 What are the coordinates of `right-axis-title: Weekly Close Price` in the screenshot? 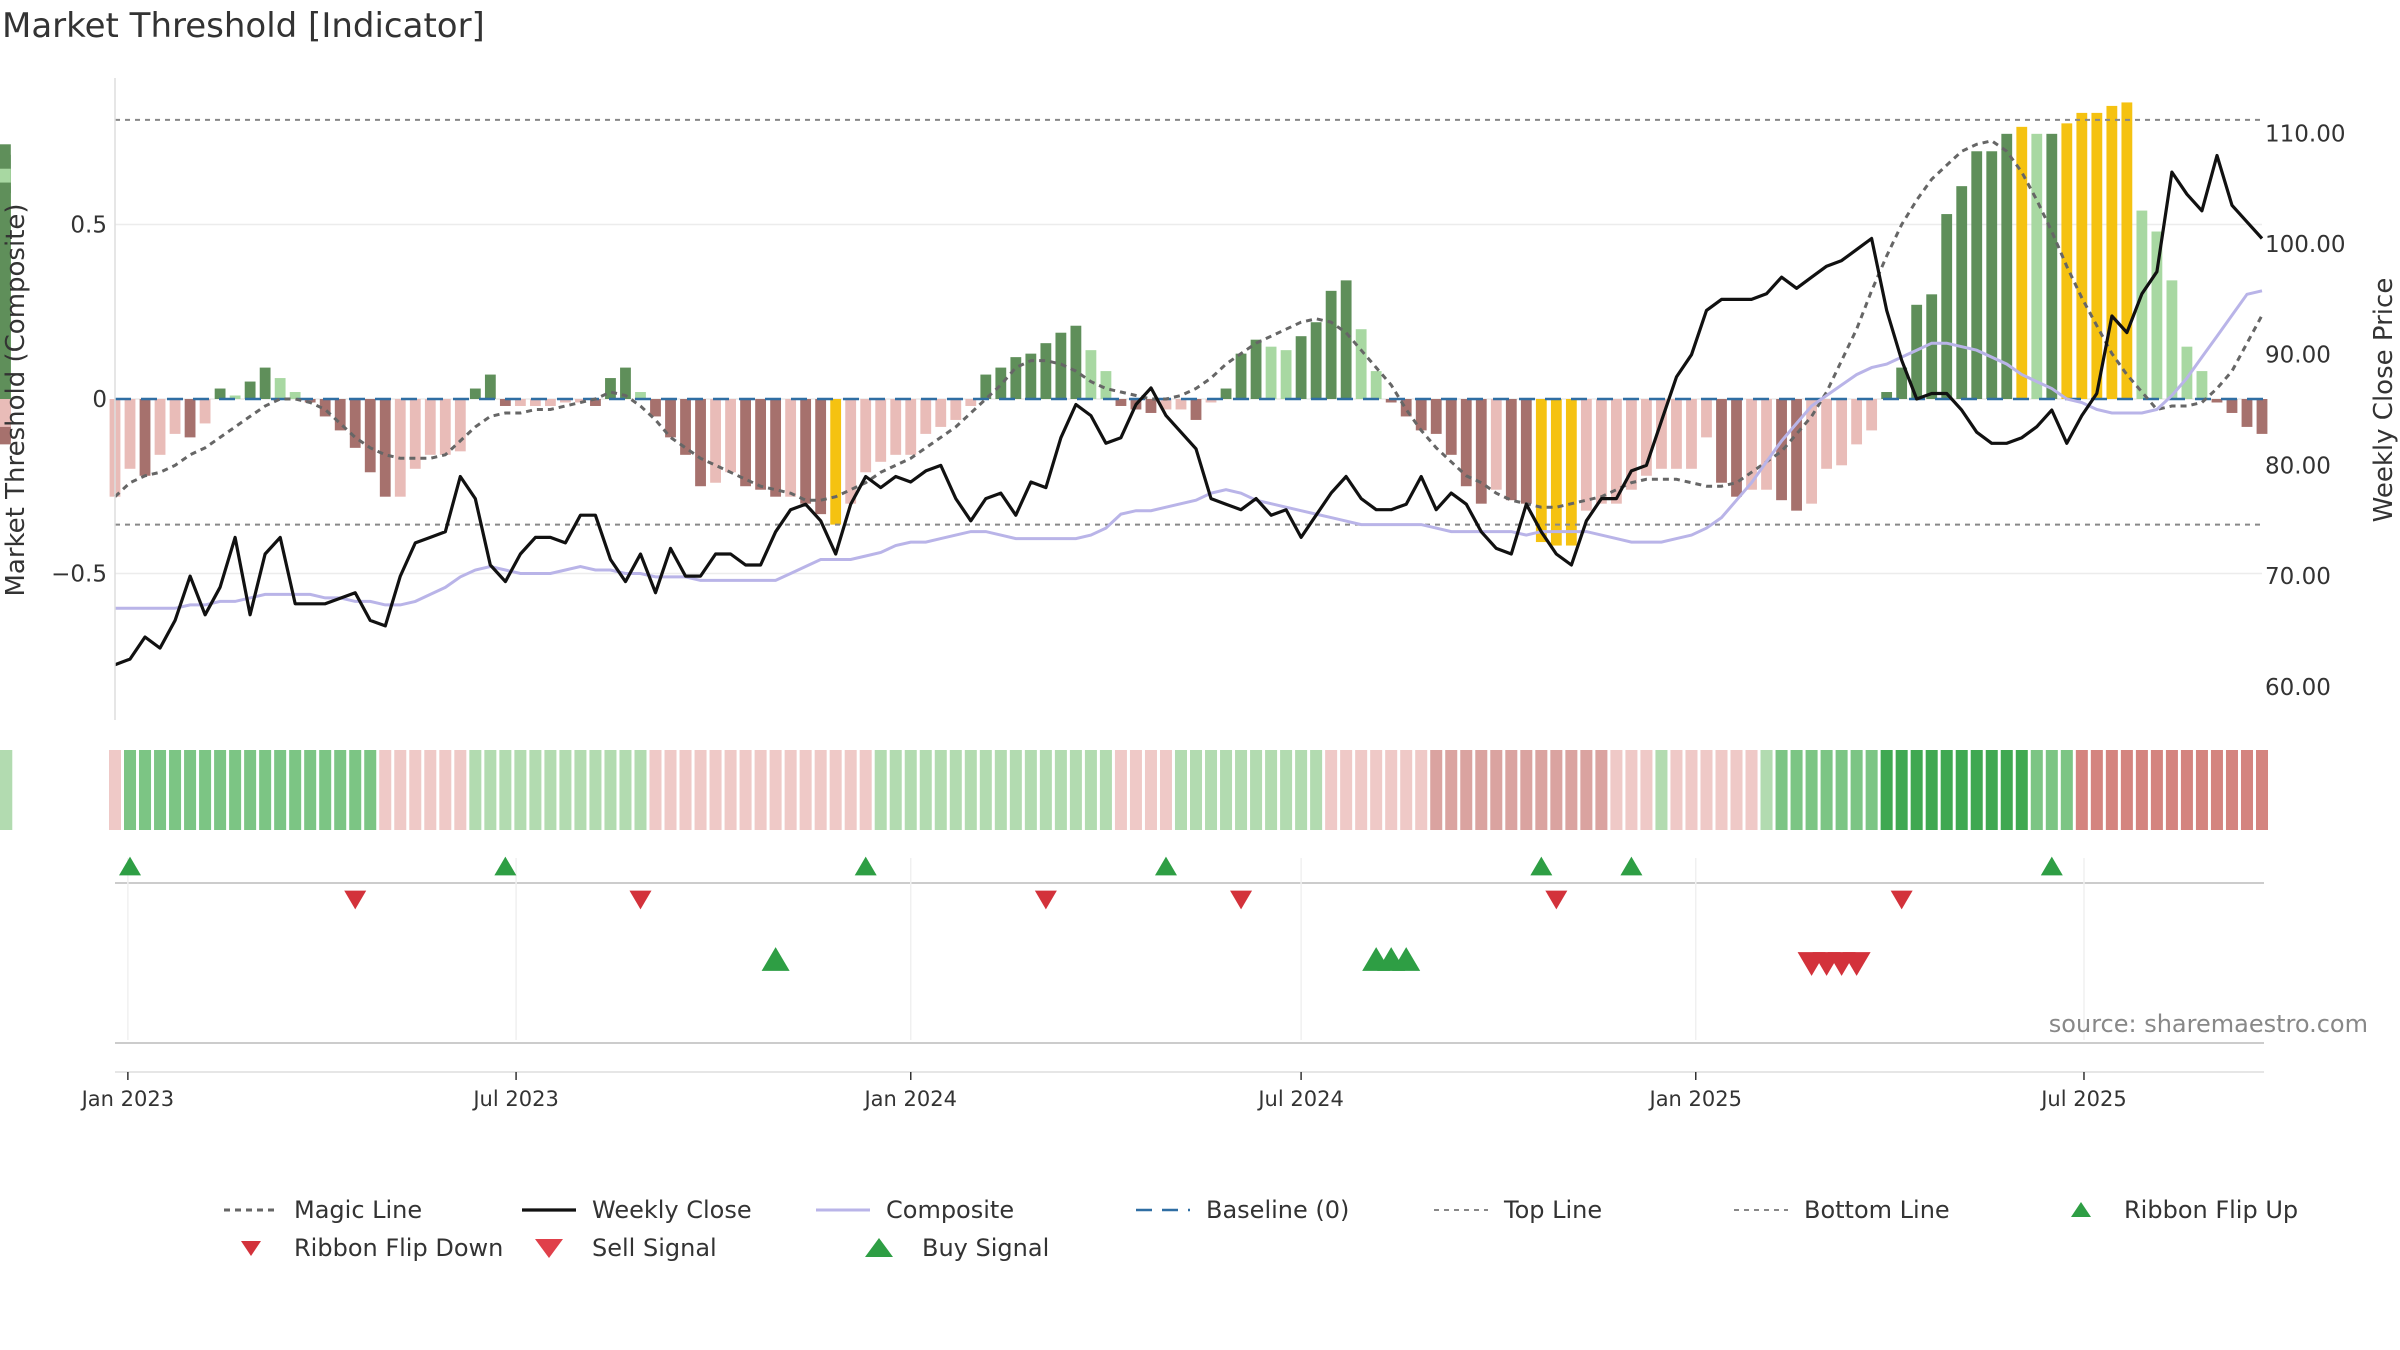 It's located at (2384, 400).